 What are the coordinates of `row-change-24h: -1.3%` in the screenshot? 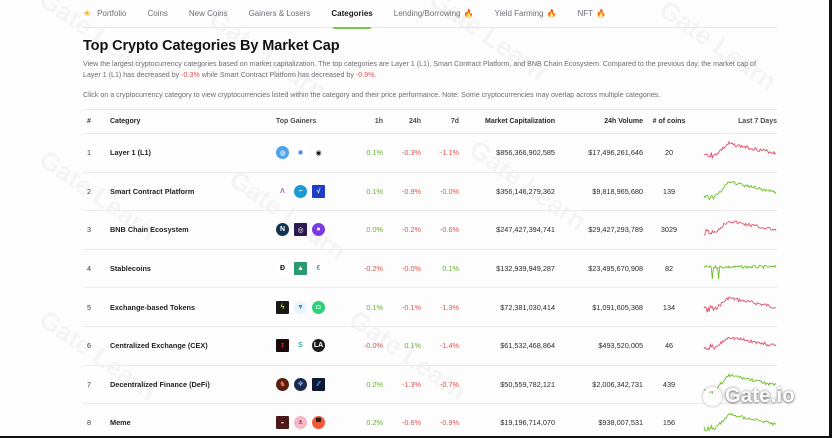 It's located at (411, 384).